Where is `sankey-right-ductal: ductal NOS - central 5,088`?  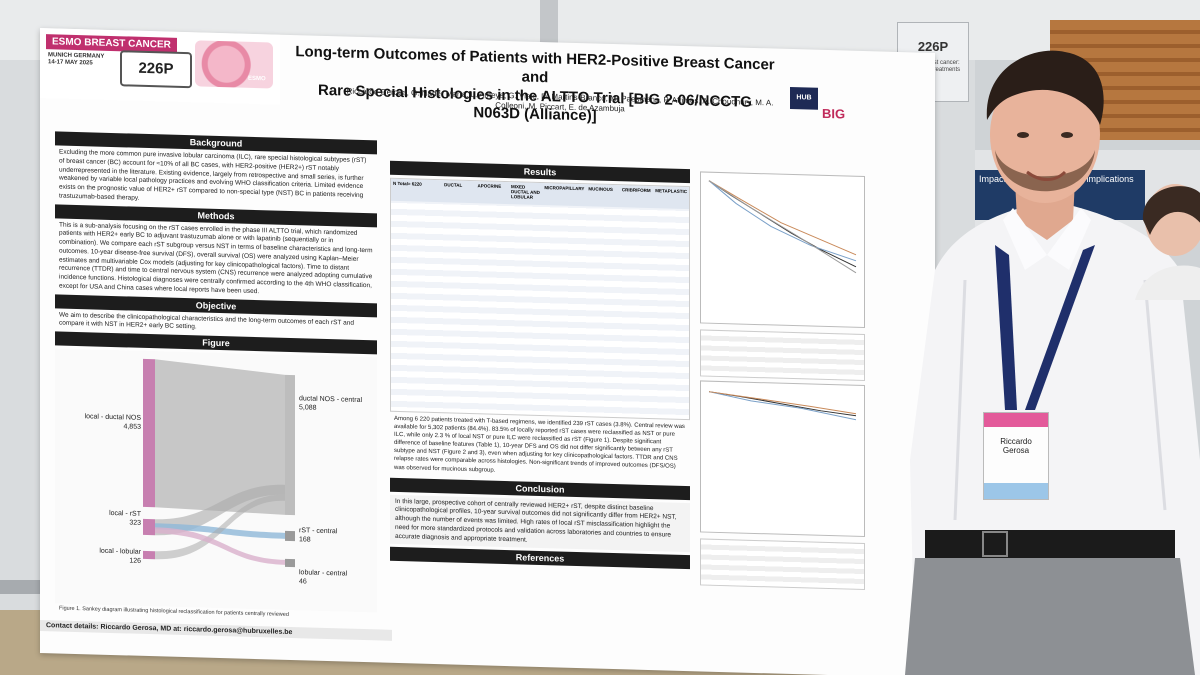
sankey-right-ductal: ductal NOS - central 5,088 is located at coordinates (338, 404).